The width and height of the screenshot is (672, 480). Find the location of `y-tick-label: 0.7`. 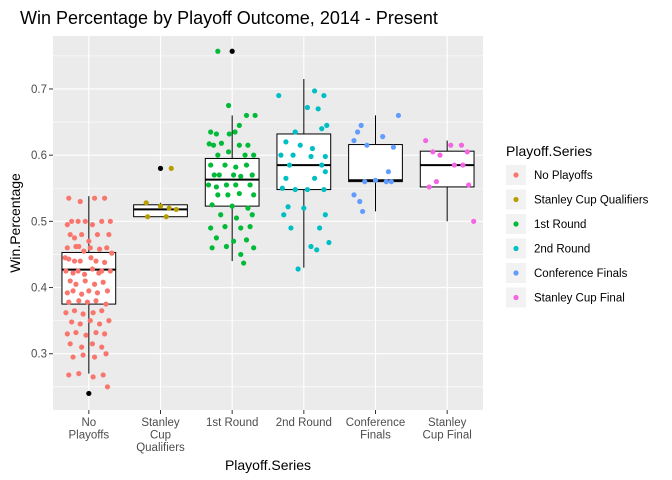

y-tick-label: 0.7 is located at coordinates (39, 90).